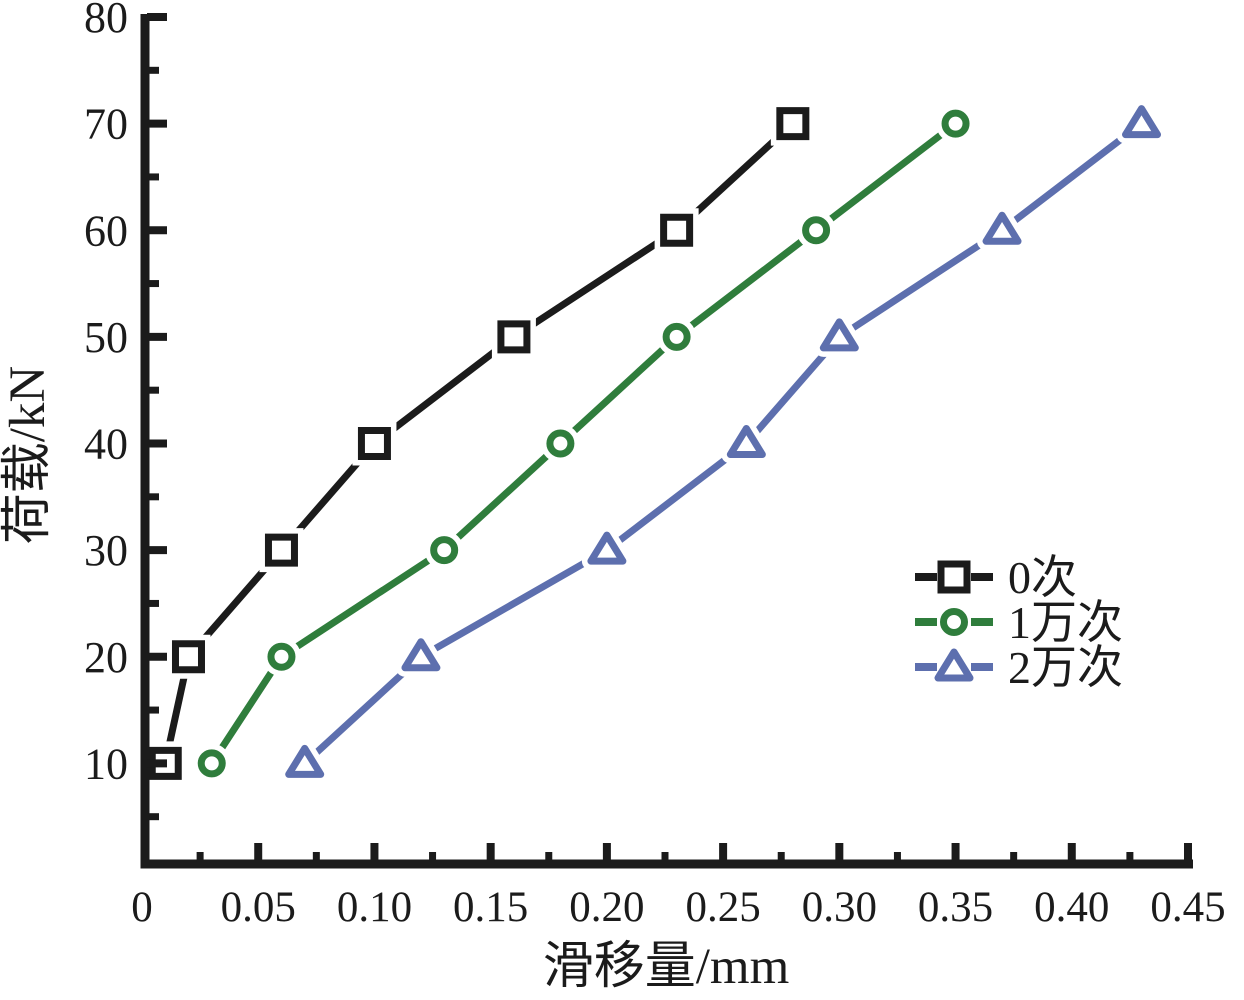 Image resolution: width=1244 pixels, height=1000 pixels. What do you see at coordinates (106, 657) in the screenshot?
I see `y-tick-label: 20` at bounding box center [106, 657].